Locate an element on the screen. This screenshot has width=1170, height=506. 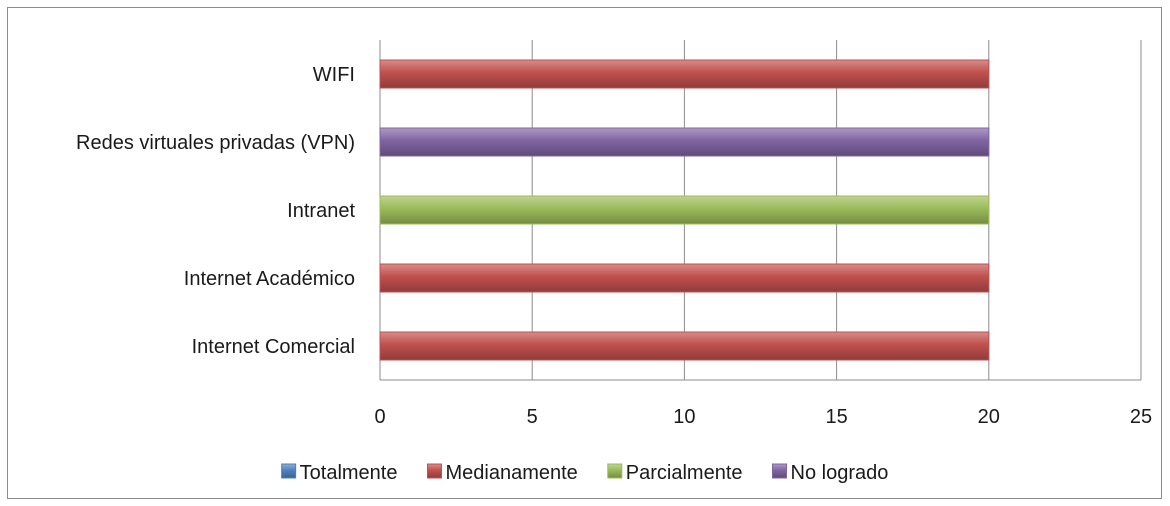
legend-label: Parcialmente is located at coordinates (684, 473).